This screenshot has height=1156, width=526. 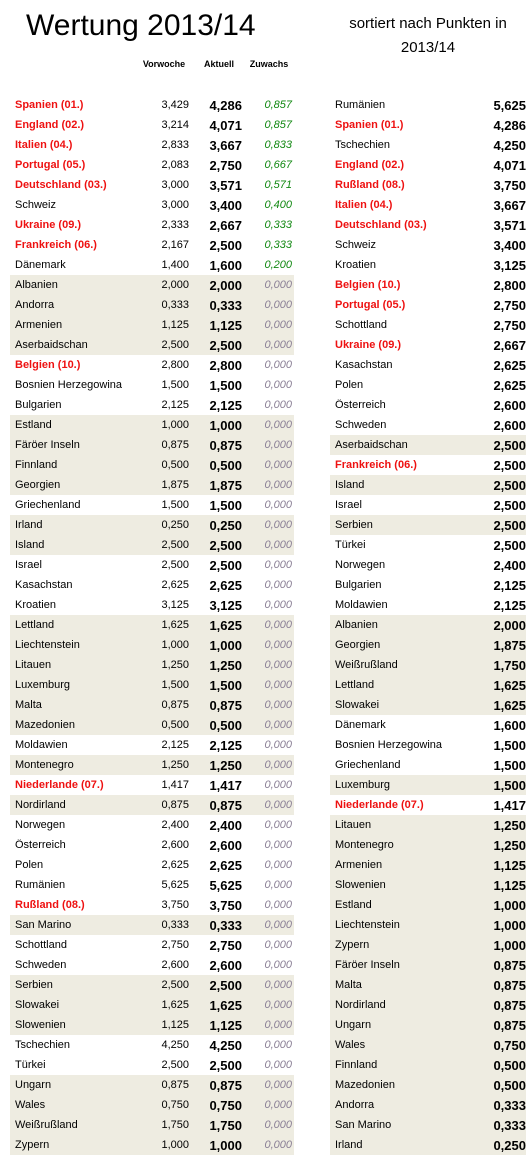 I want to click on table-row: Portugal (05.) 2,083 2,750 0,667, so click(x=152, y=165).